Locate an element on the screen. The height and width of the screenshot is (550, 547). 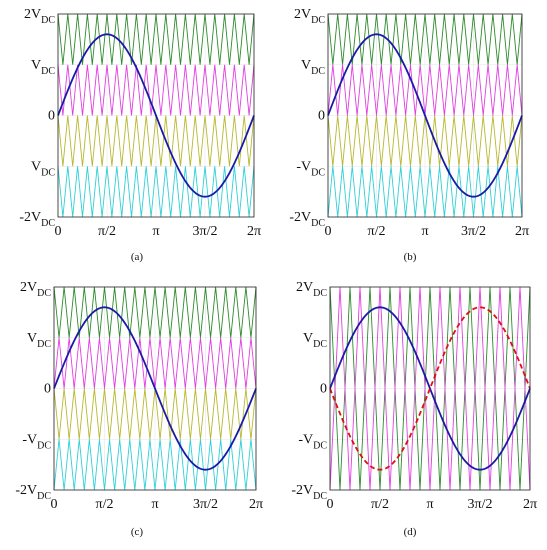
panel-caption: (b) is located at coordinates (410, 257).